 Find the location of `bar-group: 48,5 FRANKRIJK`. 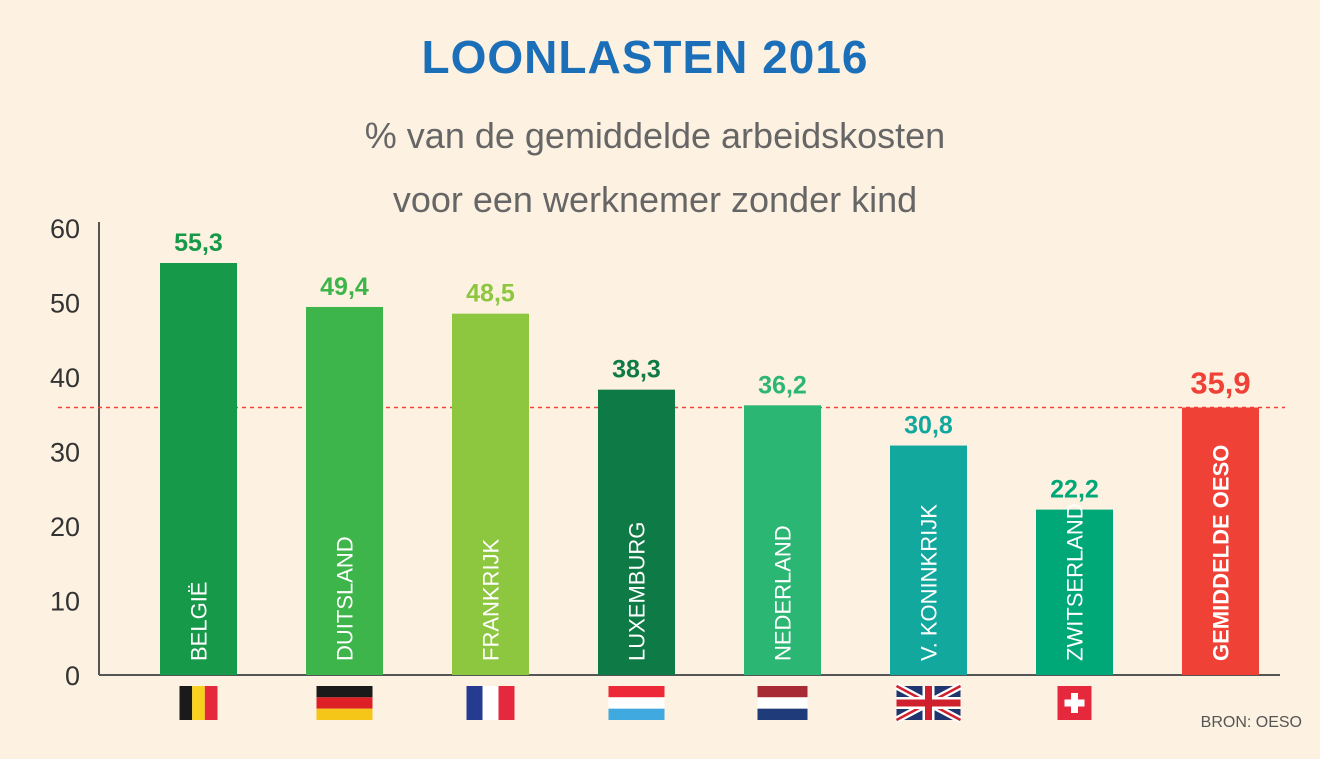

bar-group: 48,5 FRANKRIJK is located at coordinates (490, 477).